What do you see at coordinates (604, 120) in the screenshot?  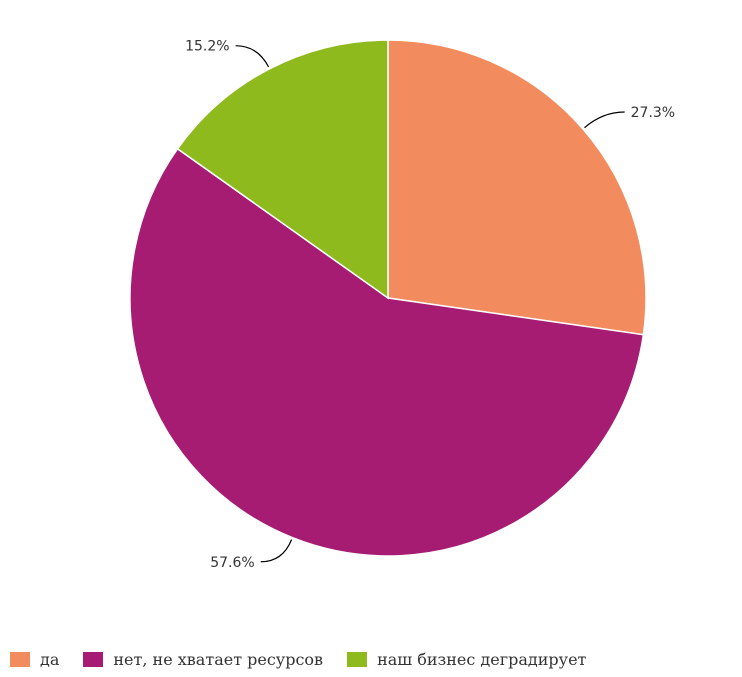 I see `leader-line-da` at bounding box center [604, 120].